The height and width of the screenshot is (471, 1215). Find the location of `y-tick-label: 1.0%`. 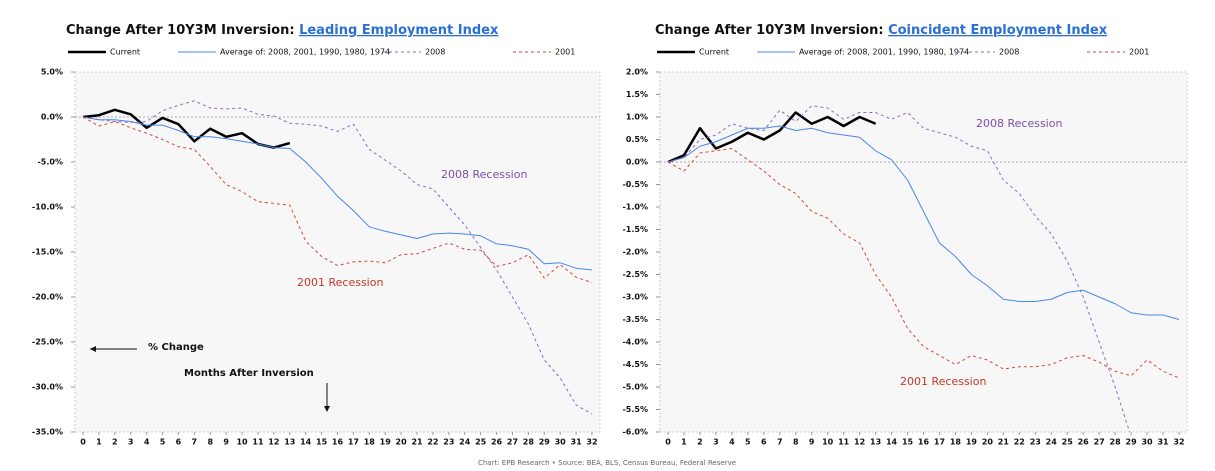

y-tick-label: 1.0% is located at coordinates (637, 117).